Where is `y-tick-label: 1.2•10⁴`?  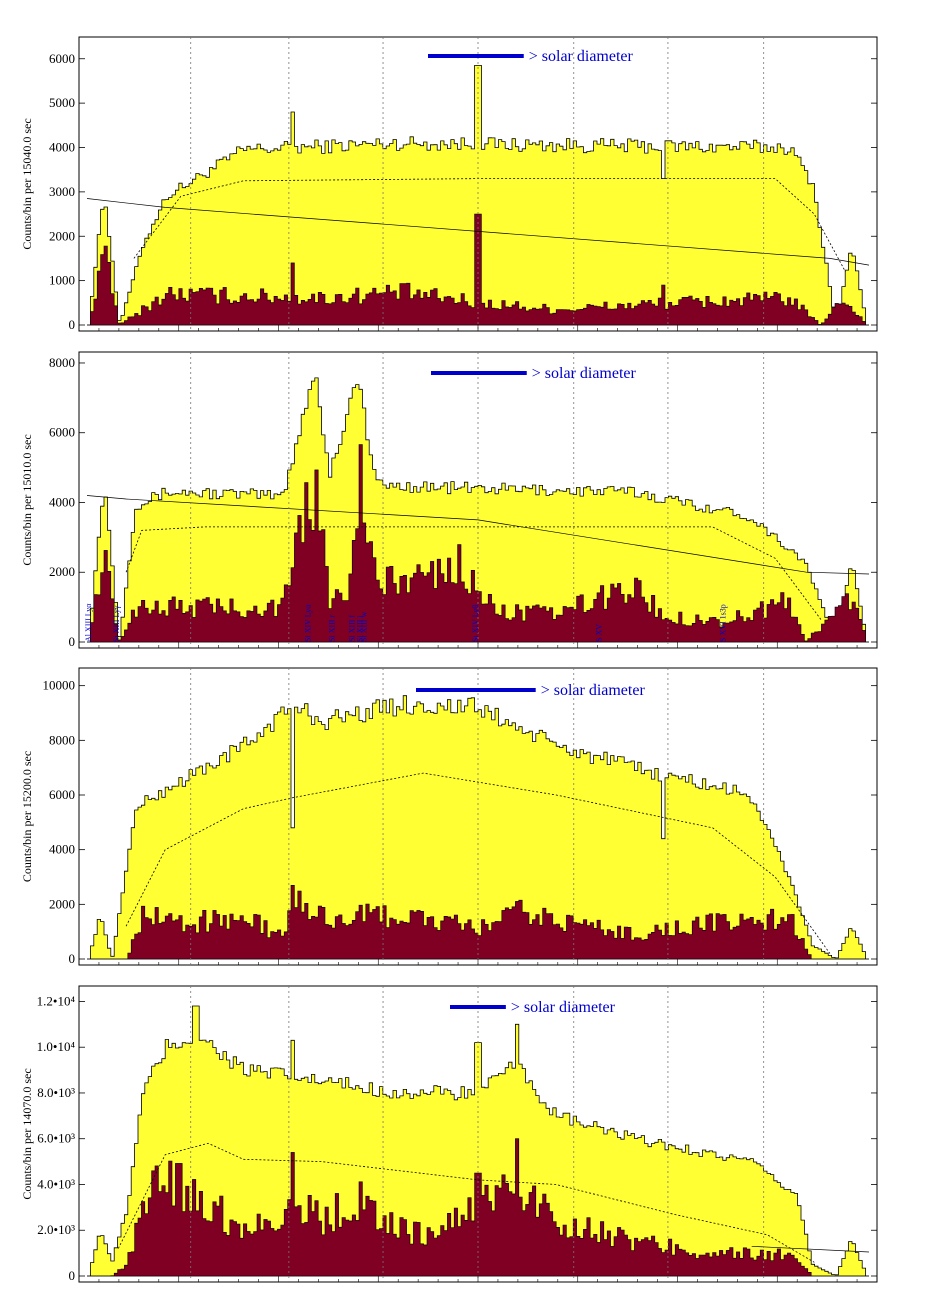 y-tick-label: 1.2•10⁴ is located at coordinates (56, 1000).